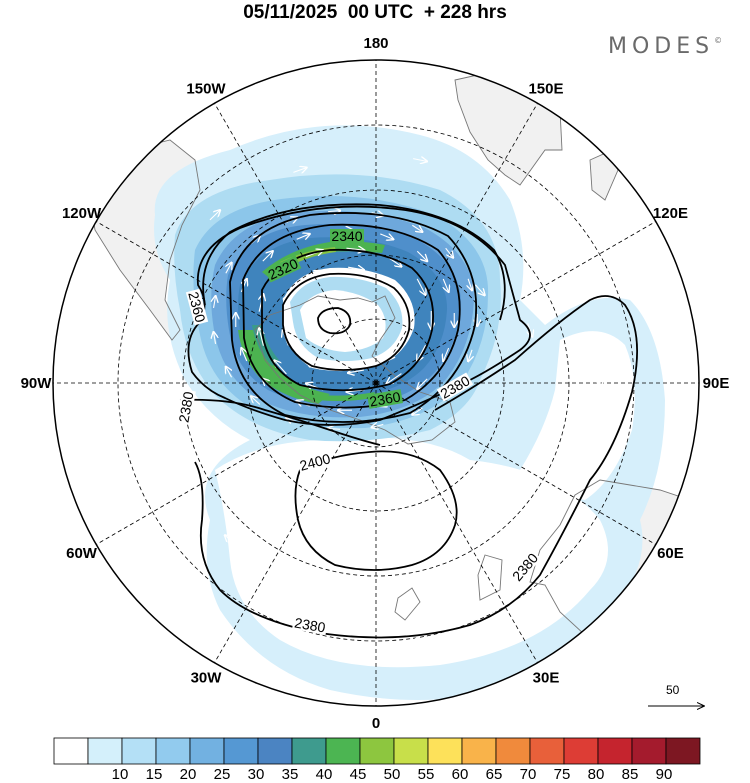 The height and width of the screenshot is (783, 750). I want to click on lon-label-150e: 150E, so click(545, 89).